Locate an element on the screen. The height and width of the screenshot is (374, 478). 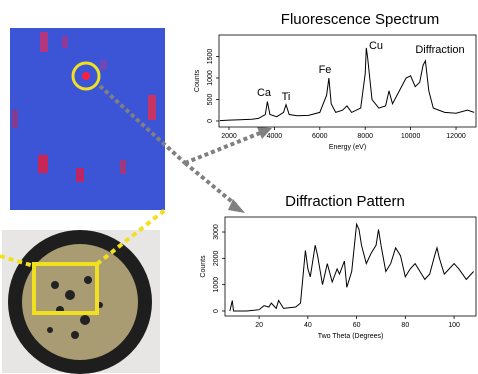
y-tick-label: 3000 is located at coordinates (216, 232).